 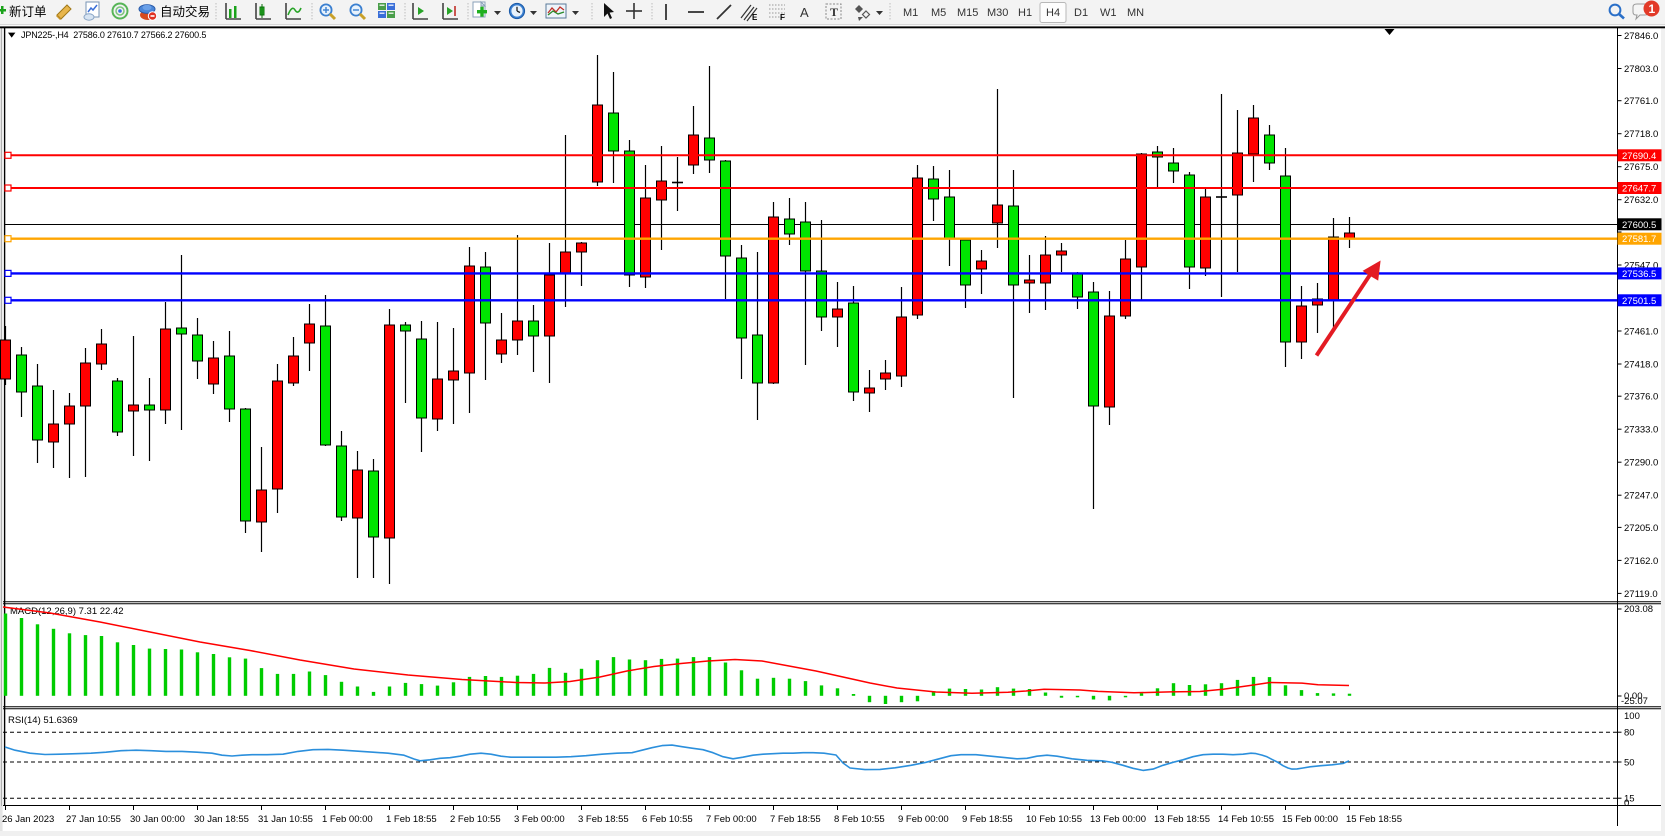 I want to click on svg-text: T, so click(x=834, y=12).